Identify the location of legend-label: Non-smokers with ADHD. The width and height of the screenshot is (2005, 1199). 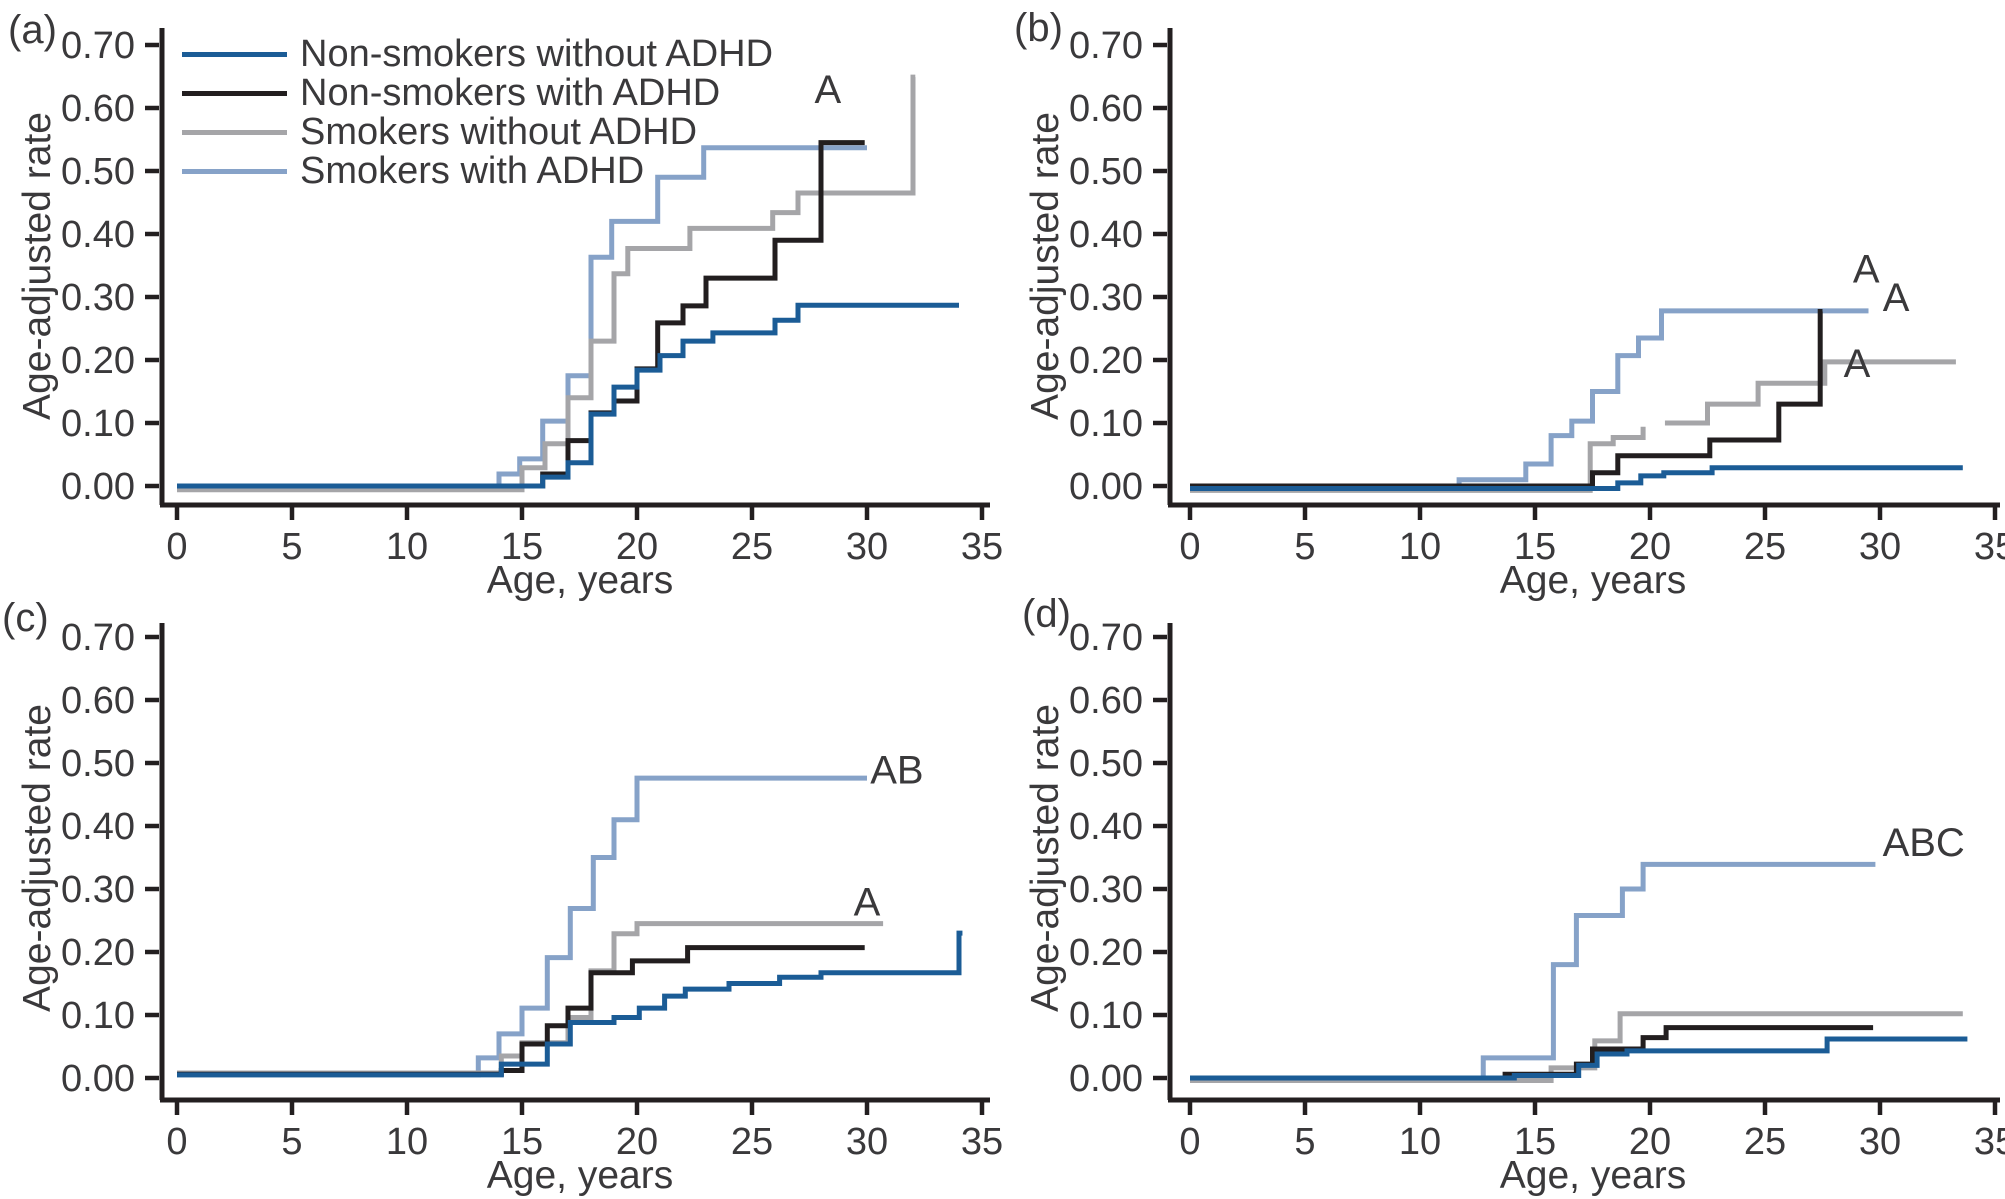
(510, 92).